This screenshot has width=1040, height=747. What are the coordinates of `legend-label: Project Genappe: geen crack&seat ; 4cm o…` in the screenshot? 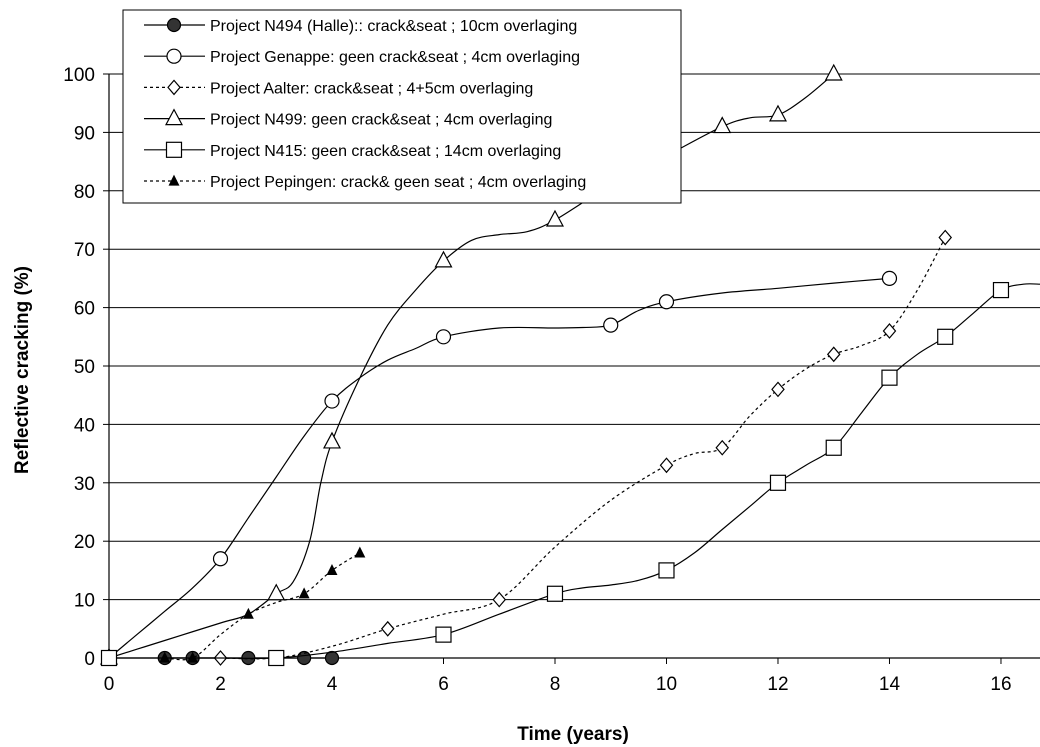 It's located at (395, 57).